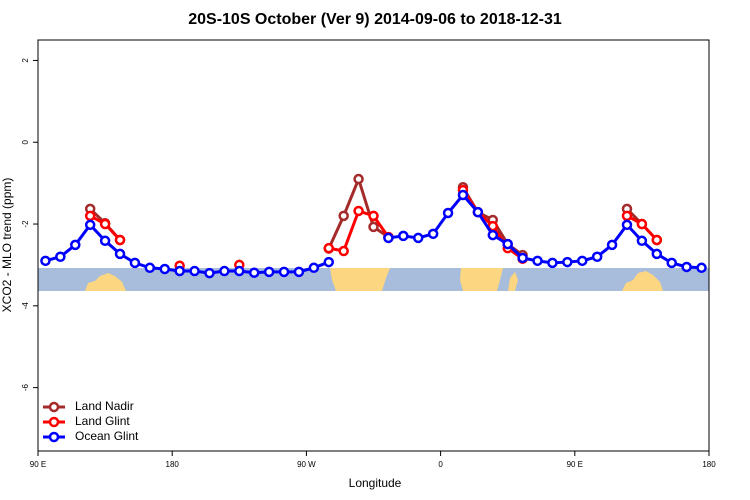 This screenshot has height=500, width=750. I want to click on legend-label: Land Nadir, so click(104, 406).